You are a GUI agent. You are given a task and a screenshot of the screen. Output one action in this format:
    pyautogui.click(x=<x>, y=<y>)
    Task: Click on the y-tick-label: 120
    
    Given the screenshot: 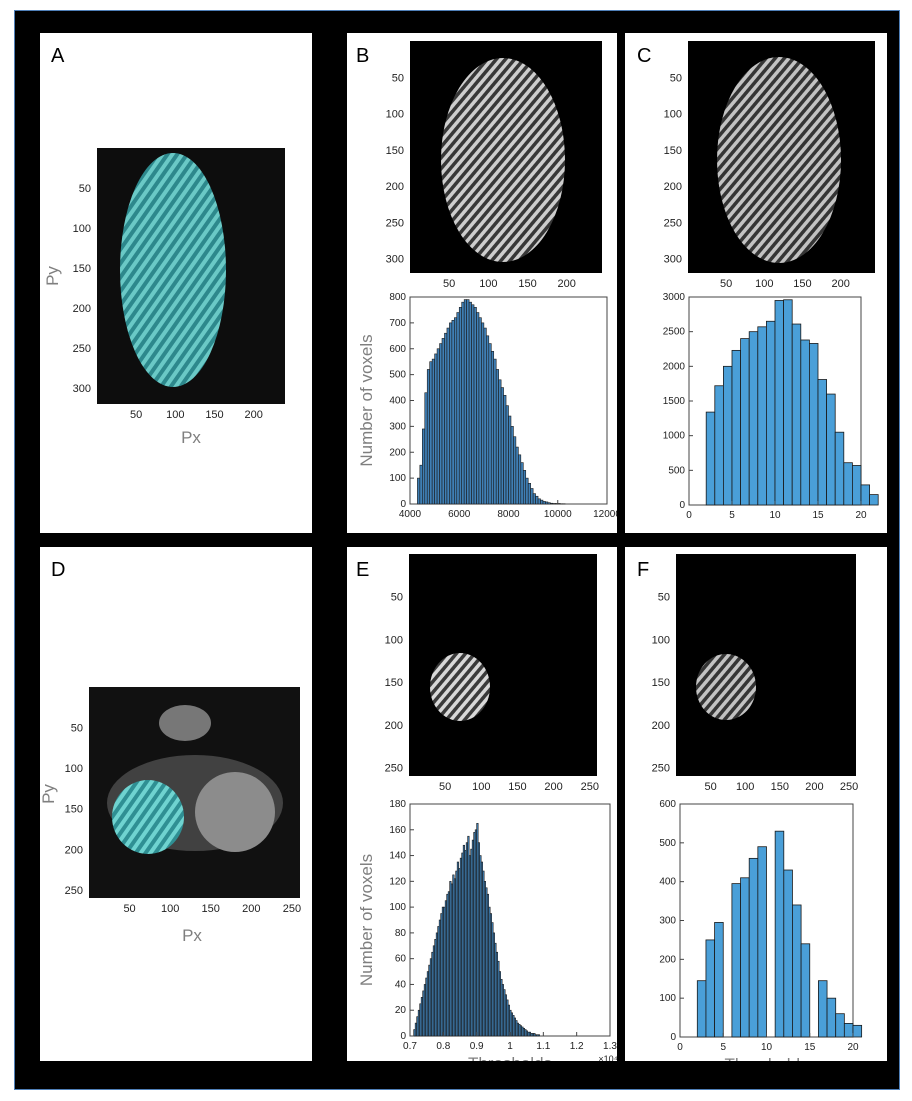 What is the action you would take?
    pyautogui.click(x=397, y=881)
    